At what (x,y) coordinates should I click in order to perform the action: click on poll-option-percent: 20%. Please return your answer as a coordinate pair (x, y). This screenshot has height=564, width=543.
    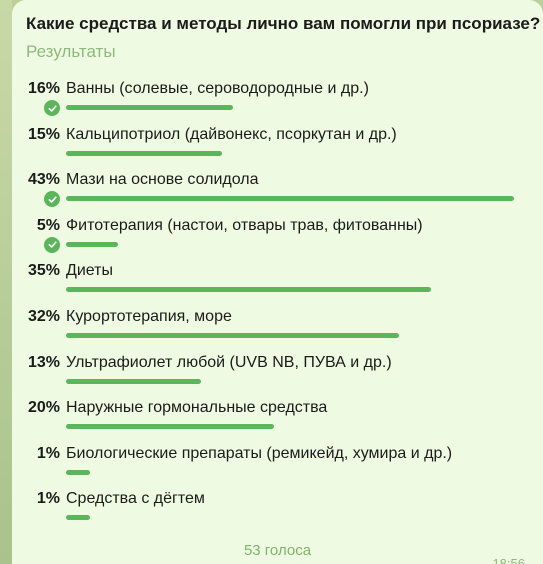
    Looking at the image, I should click on (43, 408).